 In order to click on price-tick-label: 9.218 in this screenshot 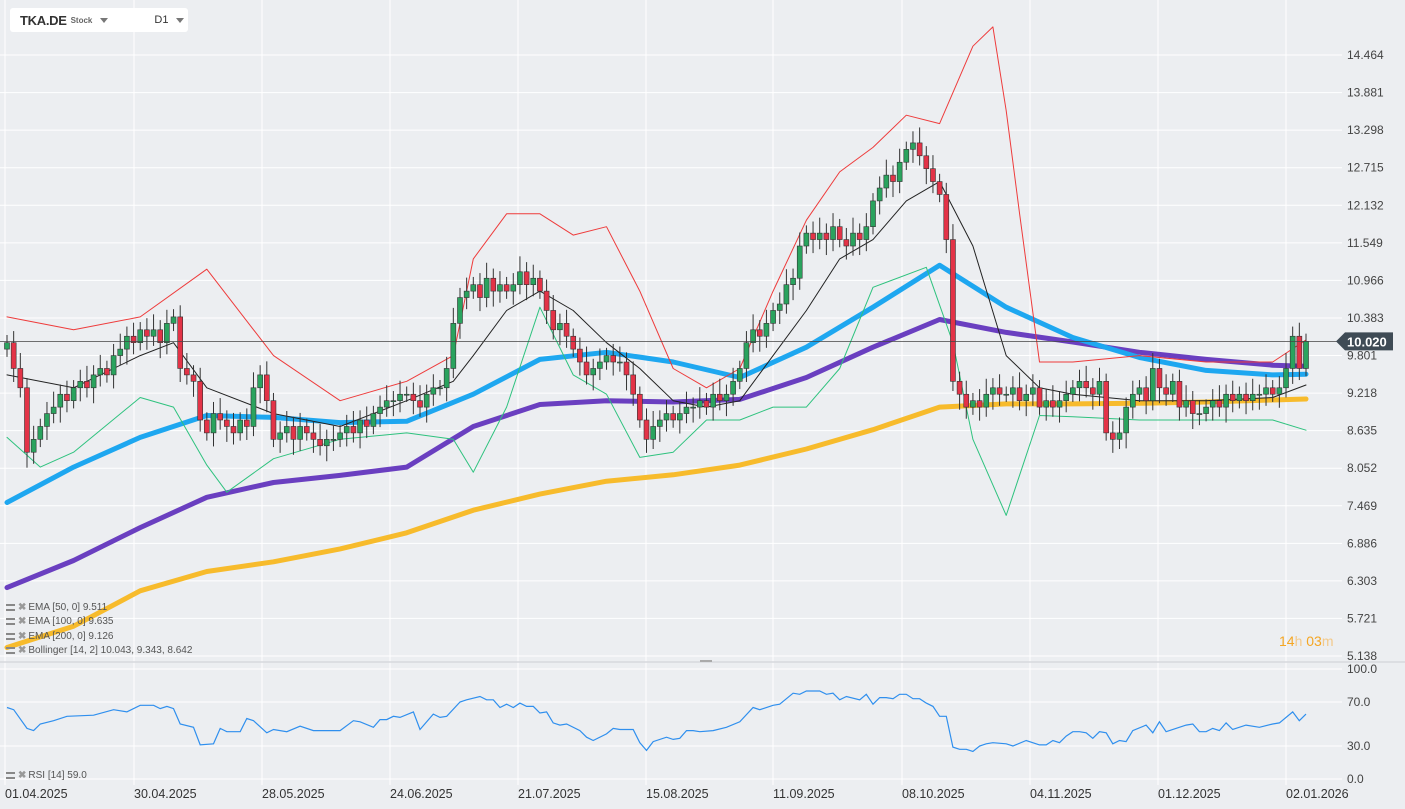, I will do `click(1362, 393)`.